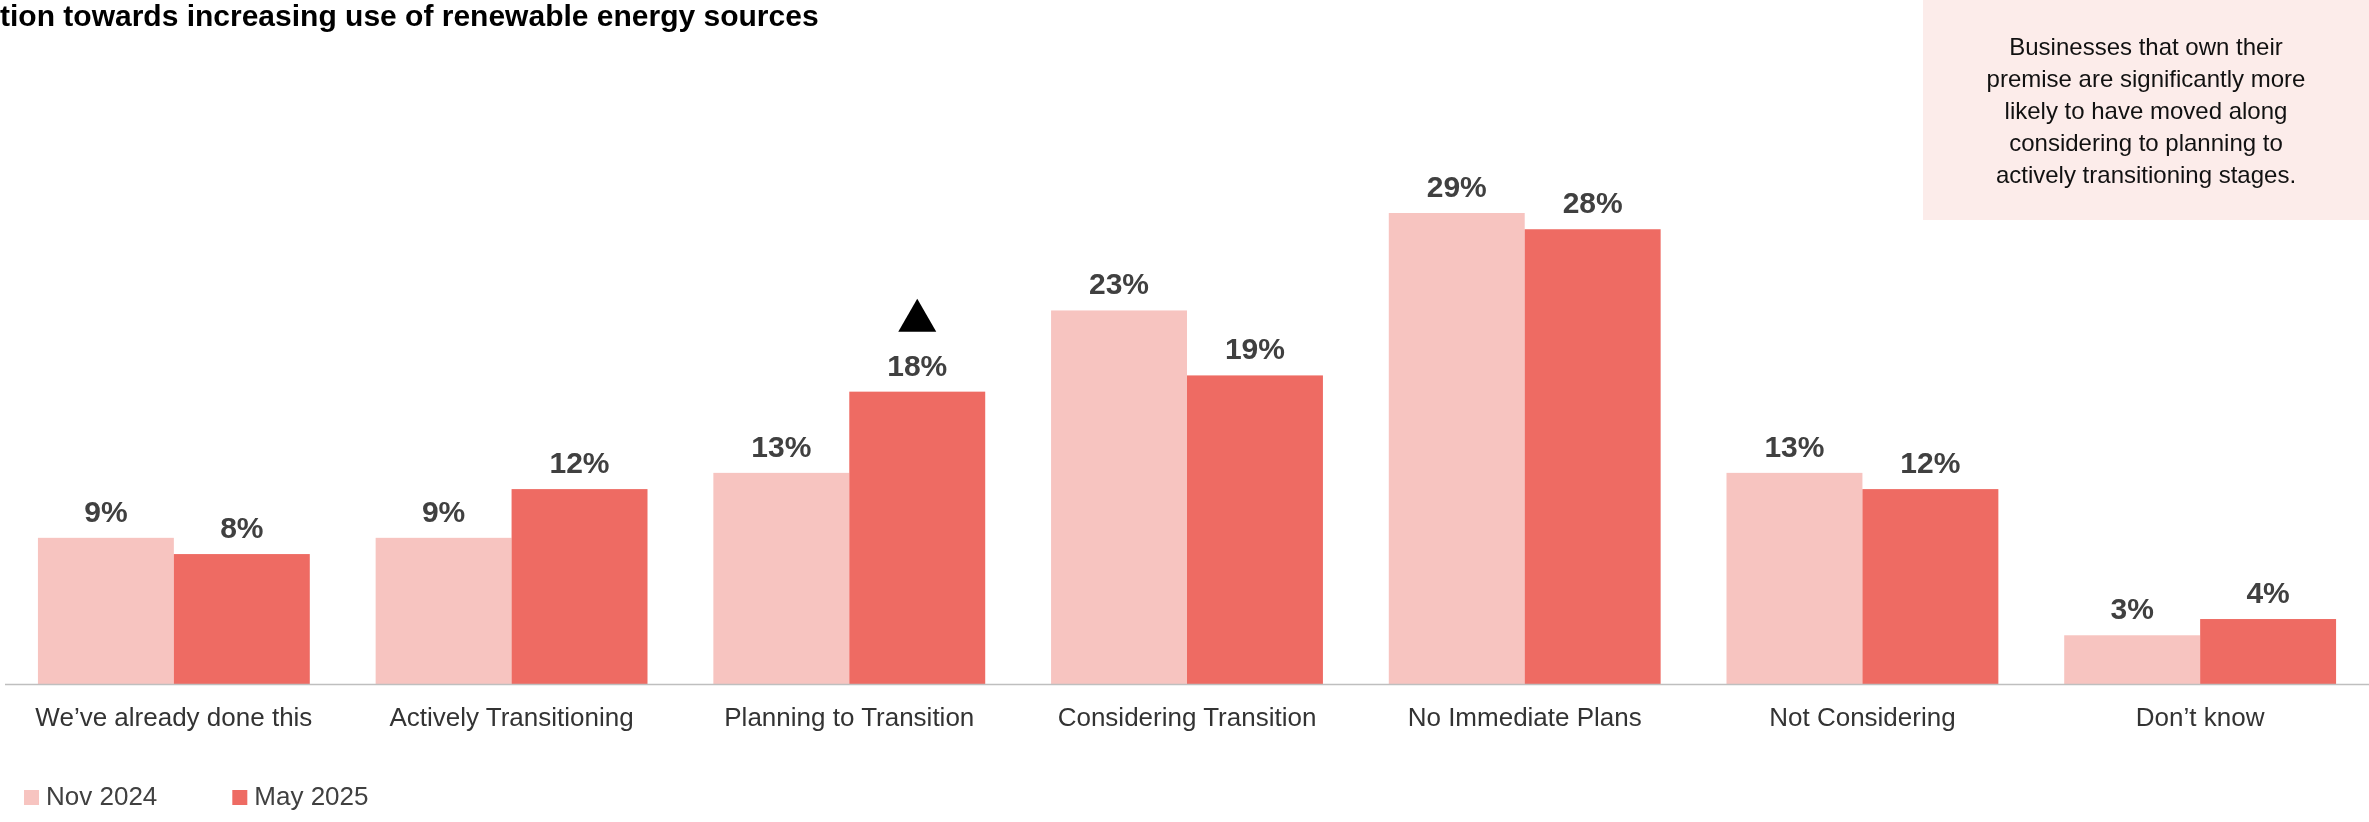 This screenshot has width=2369, height=822. I want to click on data-label: 4%, so click(2268, 593).